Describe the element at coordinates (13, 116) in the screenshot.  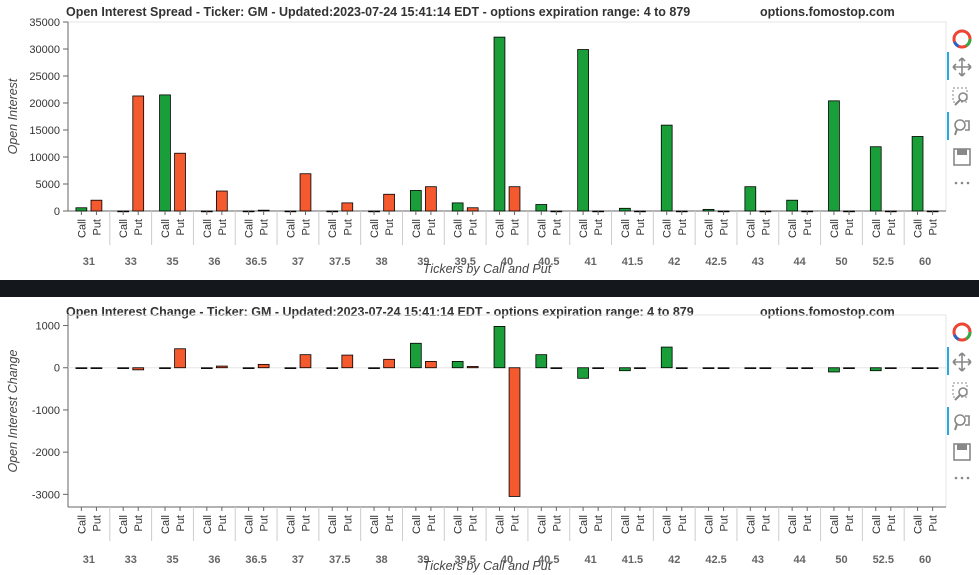
I see `y-axis-label: Open Interest` at that location.